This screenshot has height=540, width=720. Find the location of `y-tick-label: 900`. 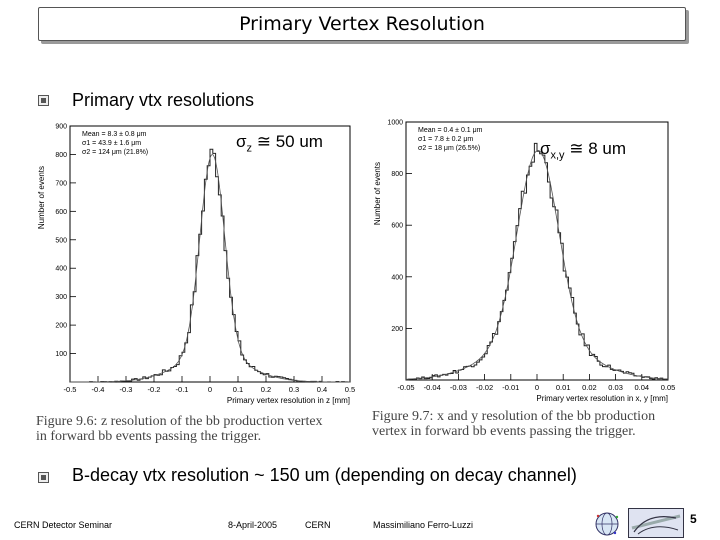

y-tick-label: 900 is located at coordinates (61, 127).